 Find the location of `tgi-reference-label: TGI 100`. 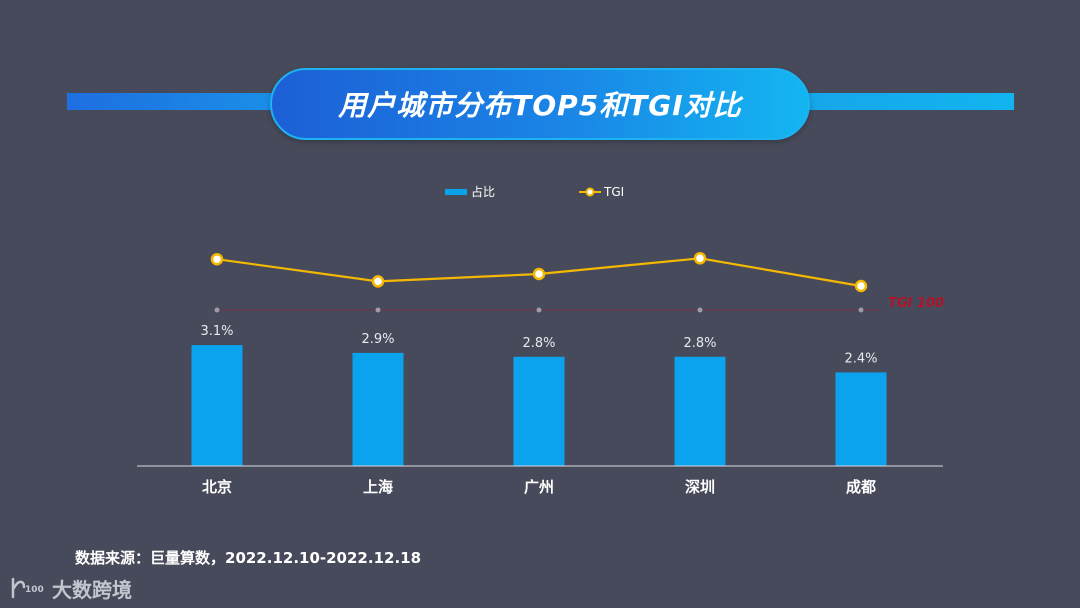

tgi-reference-label: TGI 100 is located at coordinates (916, 303).